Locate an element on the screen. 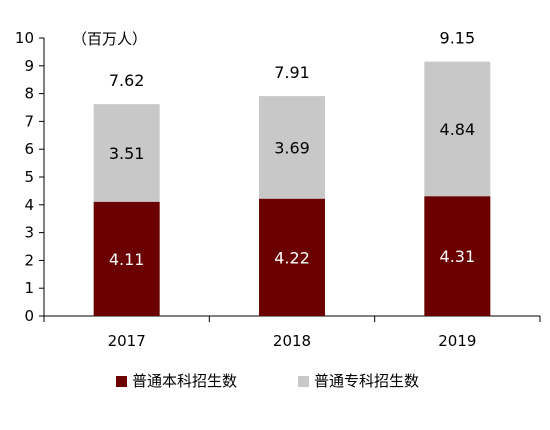 The image size is (550, 430). data-label: 4.11 is located at coordinates (127, 259).